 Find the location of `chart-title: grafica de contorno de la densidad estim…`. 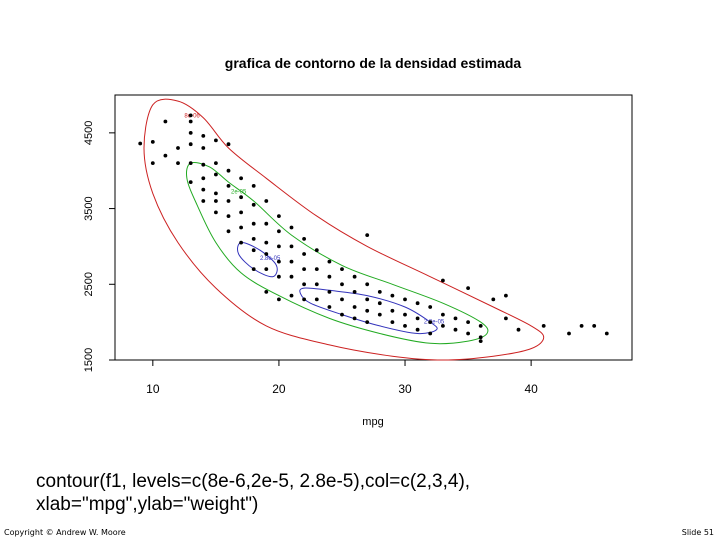

chart-title: grafica de contorno de la densidad estim… is located at coordinates (373, 63).